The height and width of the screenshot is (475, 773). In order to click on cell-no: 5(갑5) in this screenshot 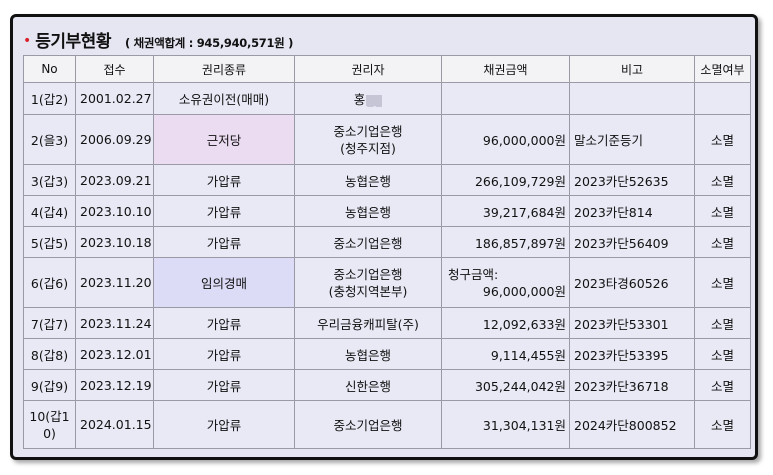, I will do `click(49, 242)`.